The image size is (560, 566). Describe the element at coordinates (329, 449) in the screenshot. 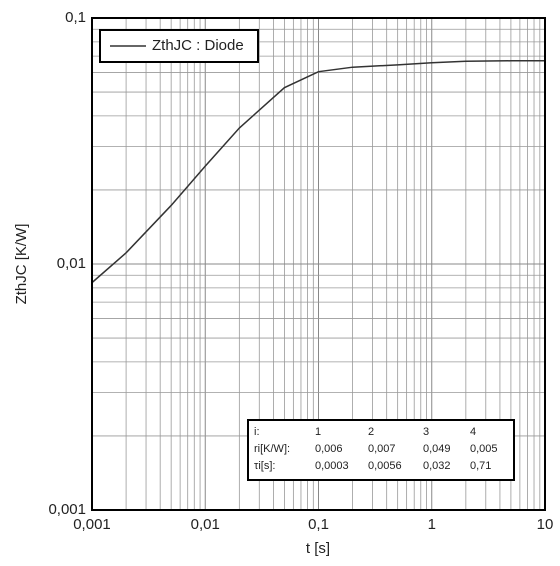

I see `table-cell: 0,006` at that location.